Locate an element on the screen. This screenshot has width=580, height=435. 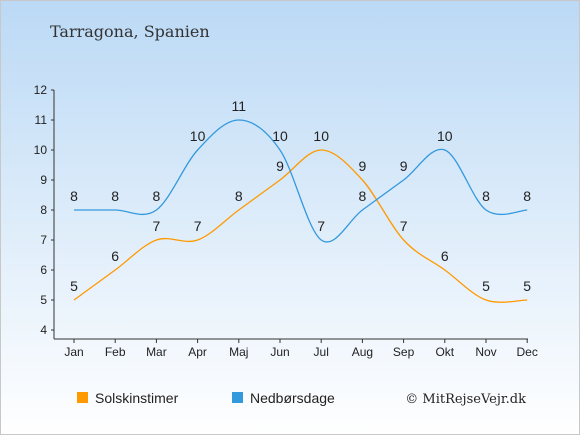
x-tick-label: Dec is located at coordinates (527, 352).